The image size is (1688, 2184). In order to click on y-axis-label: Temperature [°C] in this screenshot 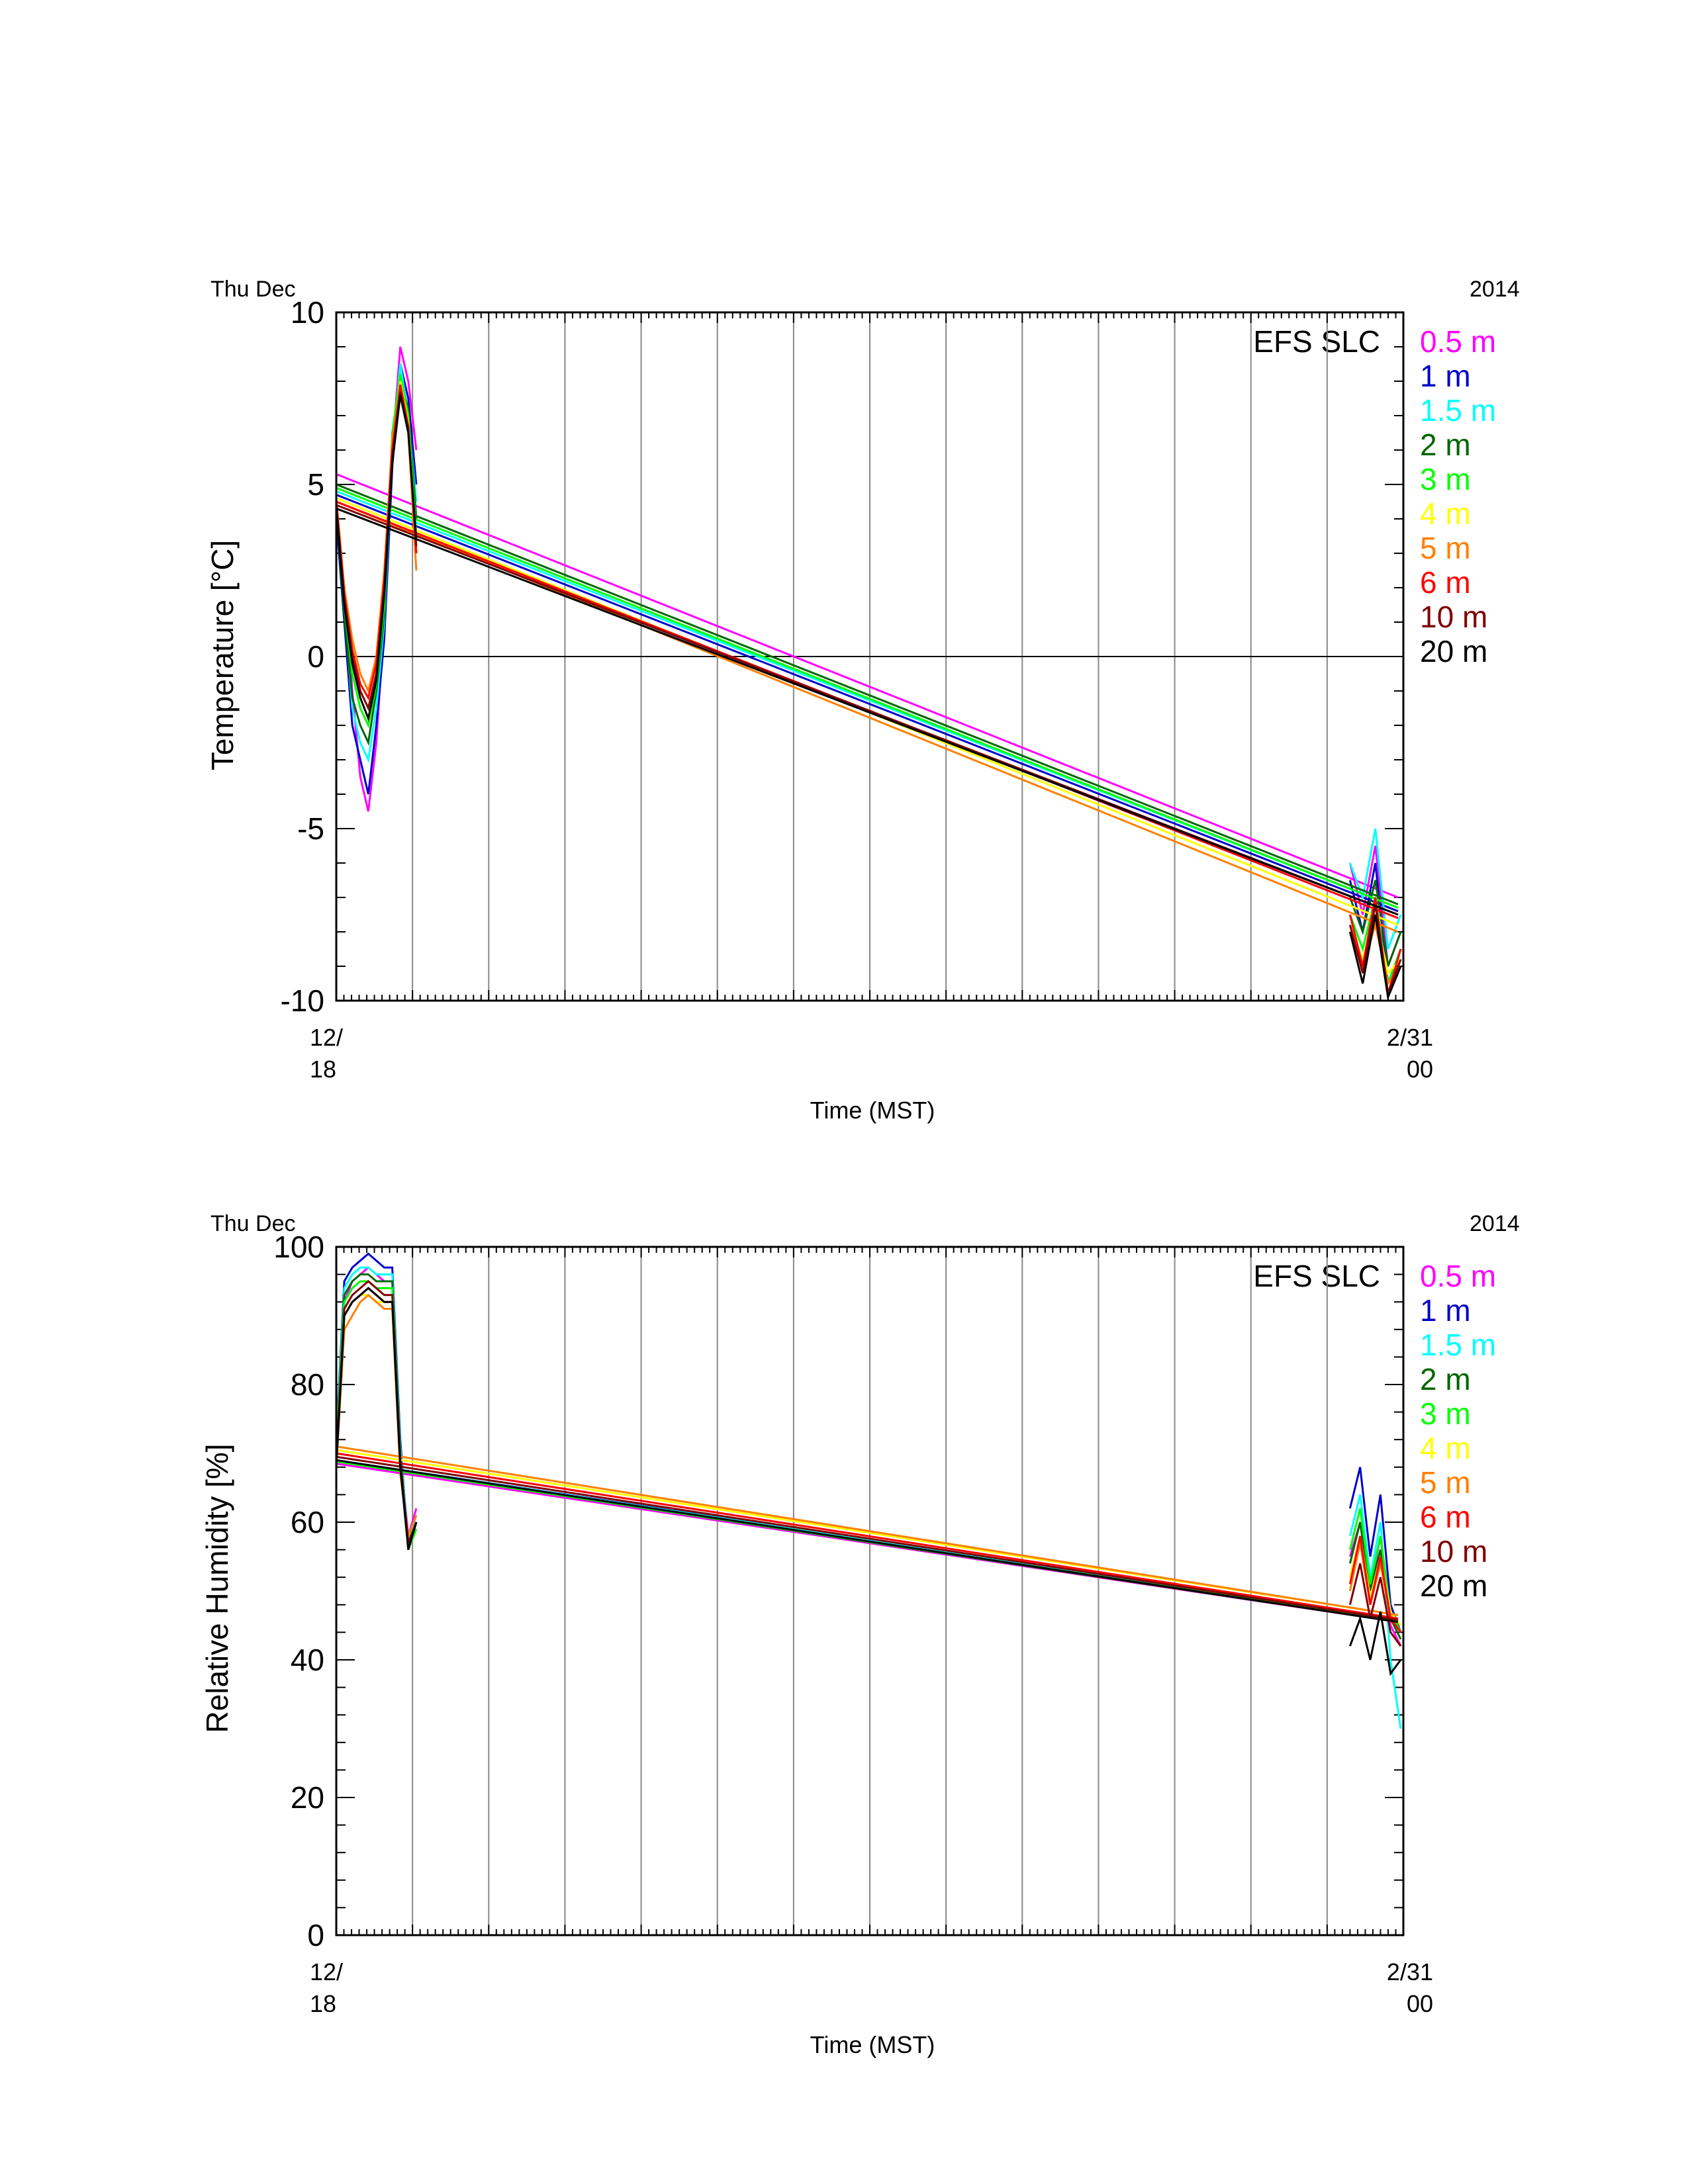, I will do `click(222, 655)`.